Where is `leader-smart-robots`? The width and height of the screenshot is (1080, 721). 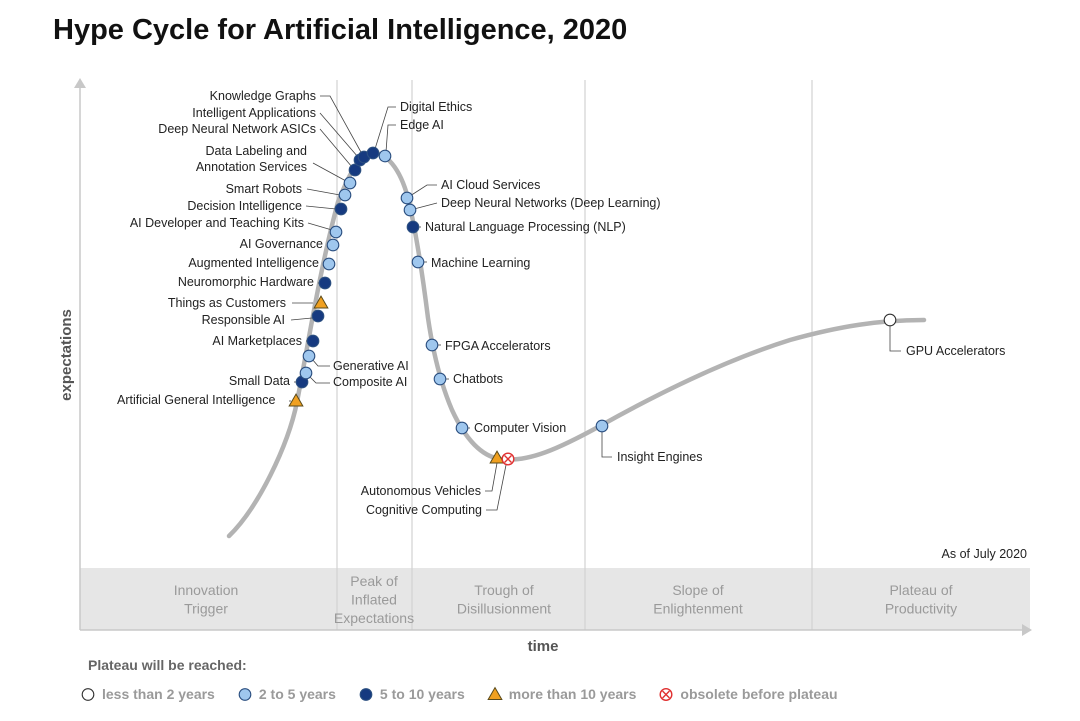
leader-smart-robots is located at coordinates (323, 192).